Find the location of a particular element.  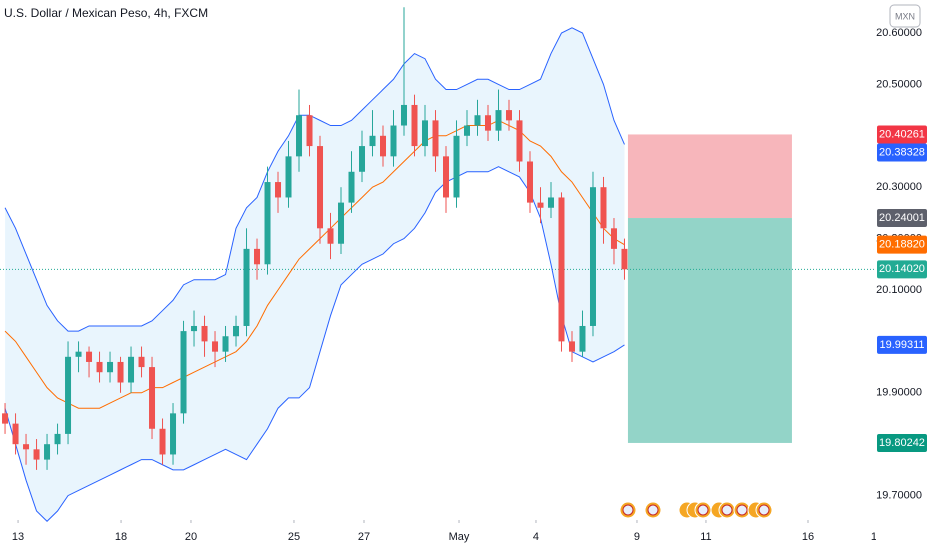

x-tick-label: 16 is located at coordinates (808, 537).